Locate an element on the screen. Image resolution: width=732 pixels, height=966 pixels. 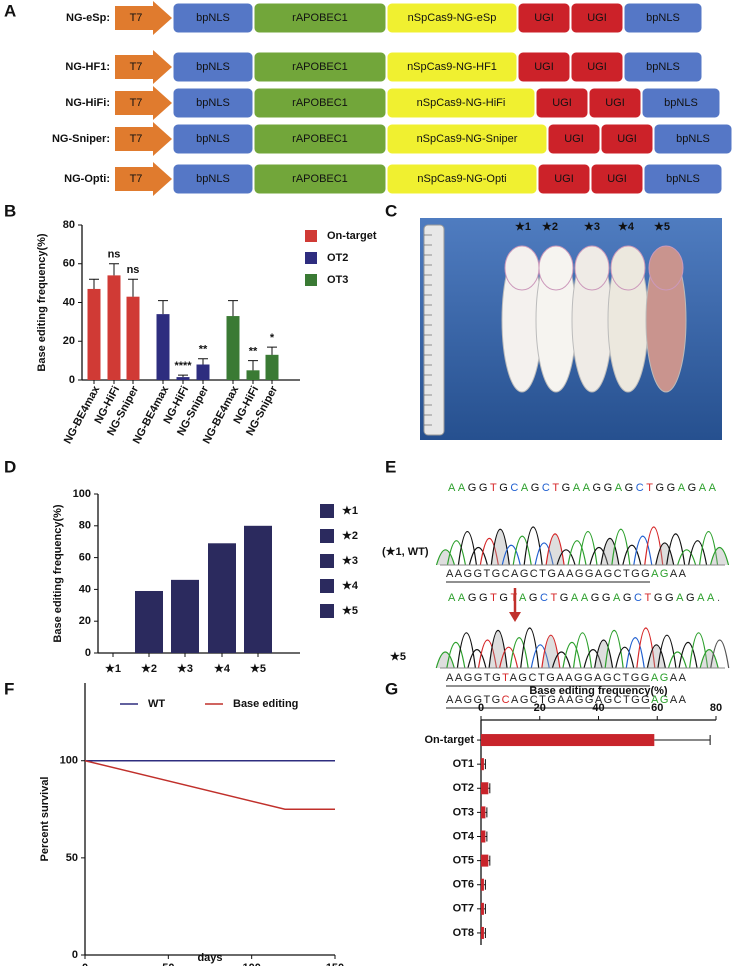
photo-label: ★2 is located at coordinates (550, 227).